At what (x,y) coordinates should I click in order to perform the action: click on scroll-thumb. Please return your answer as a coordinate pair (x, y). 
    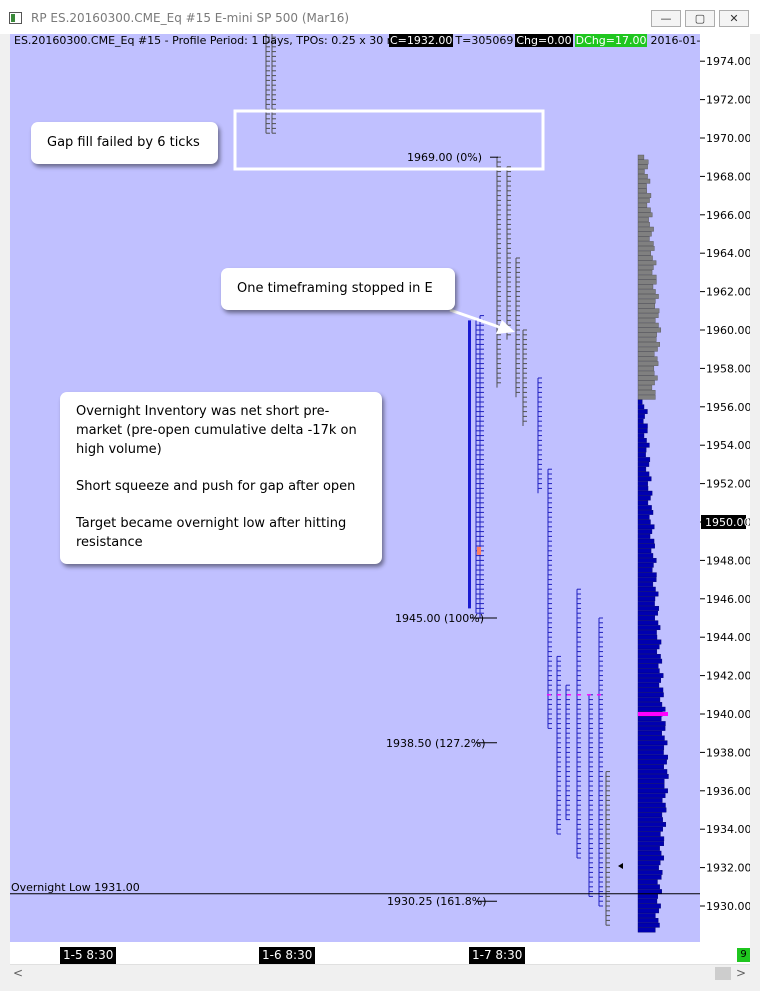
    Looking at the image, I should click on (723, 973).